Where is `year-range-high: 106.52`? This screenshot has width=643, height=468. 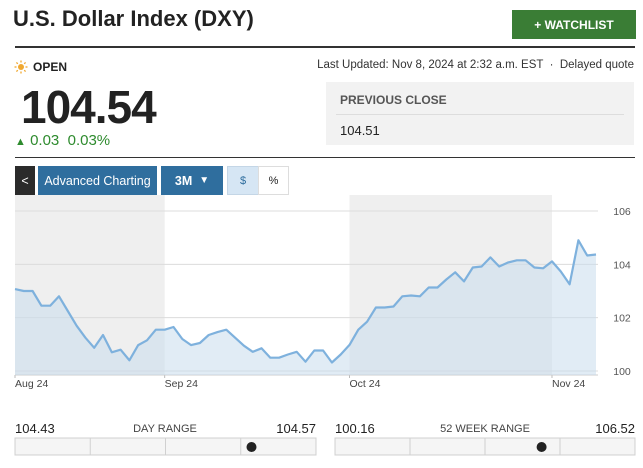 year-range-high: 106.52 is located at coordinates (615, 428).